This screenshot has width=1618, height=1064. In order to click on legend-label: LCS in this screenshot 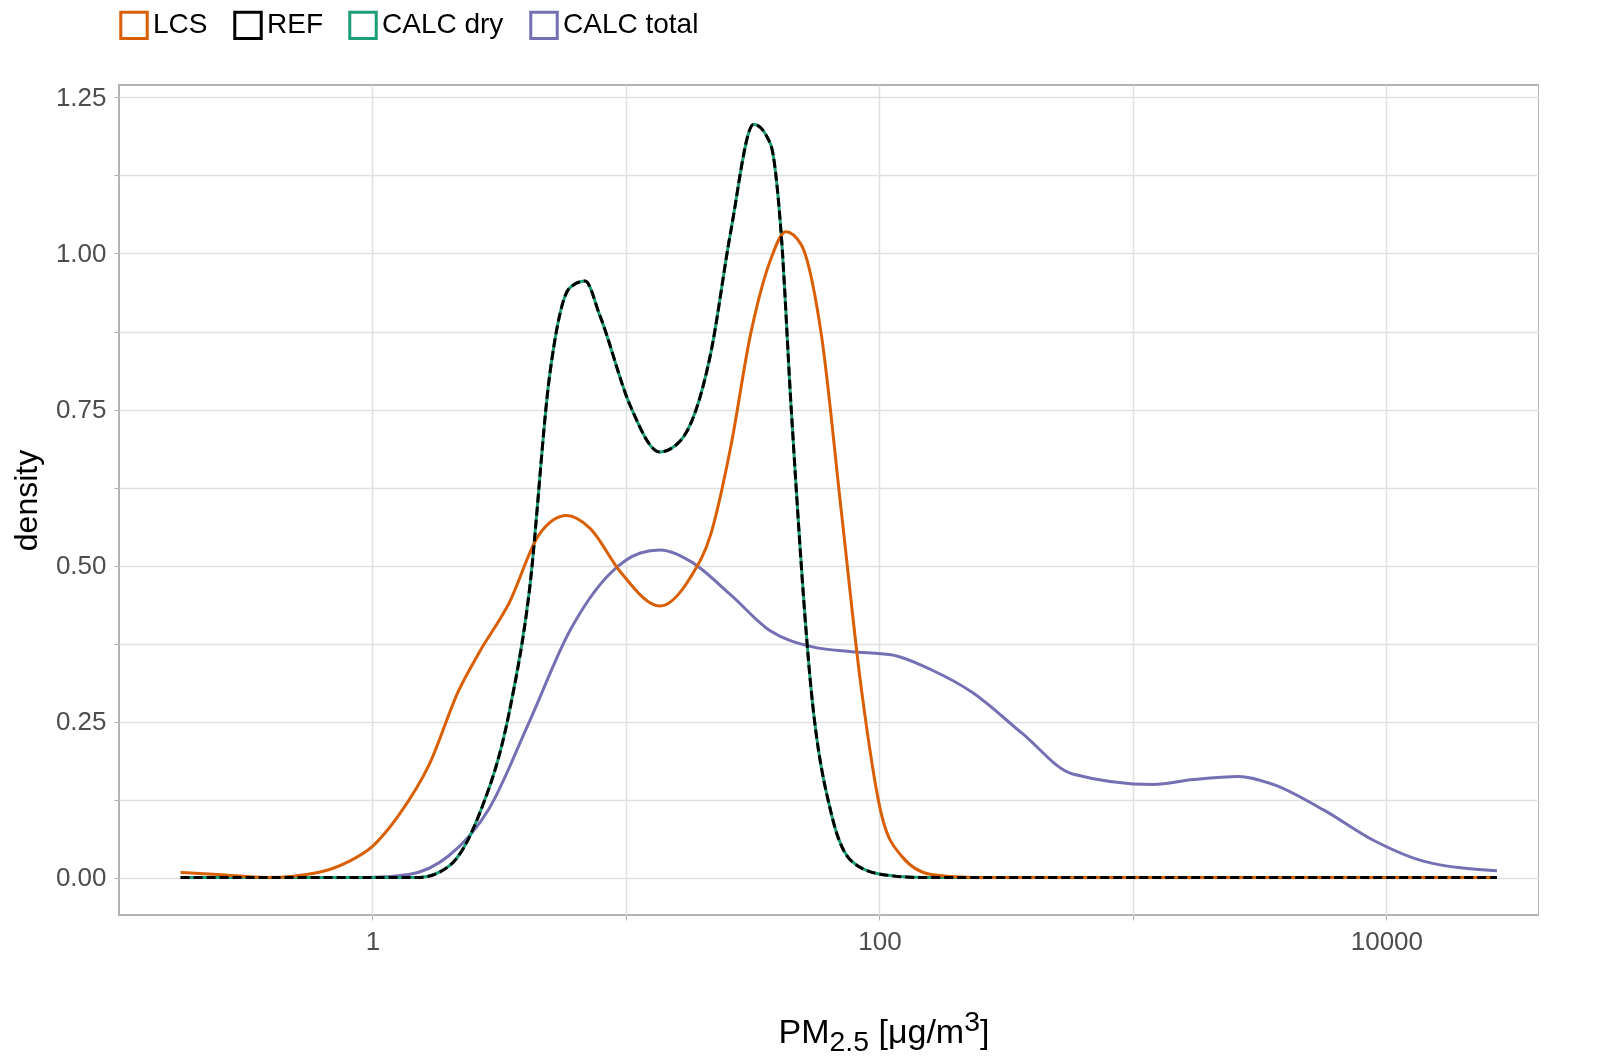, I will do `click(180, 24)`.